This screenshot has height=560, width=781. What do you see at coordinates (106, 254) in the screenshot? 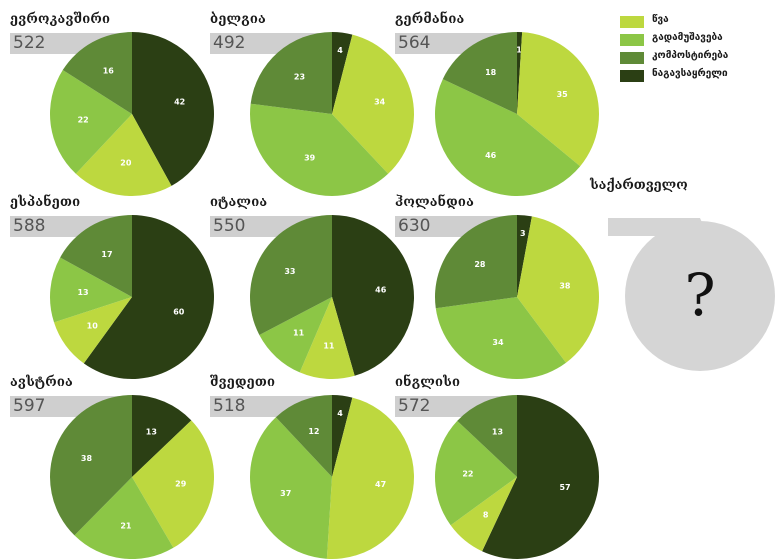
I see `slice-label: 17` at bounding box center [106, 254].